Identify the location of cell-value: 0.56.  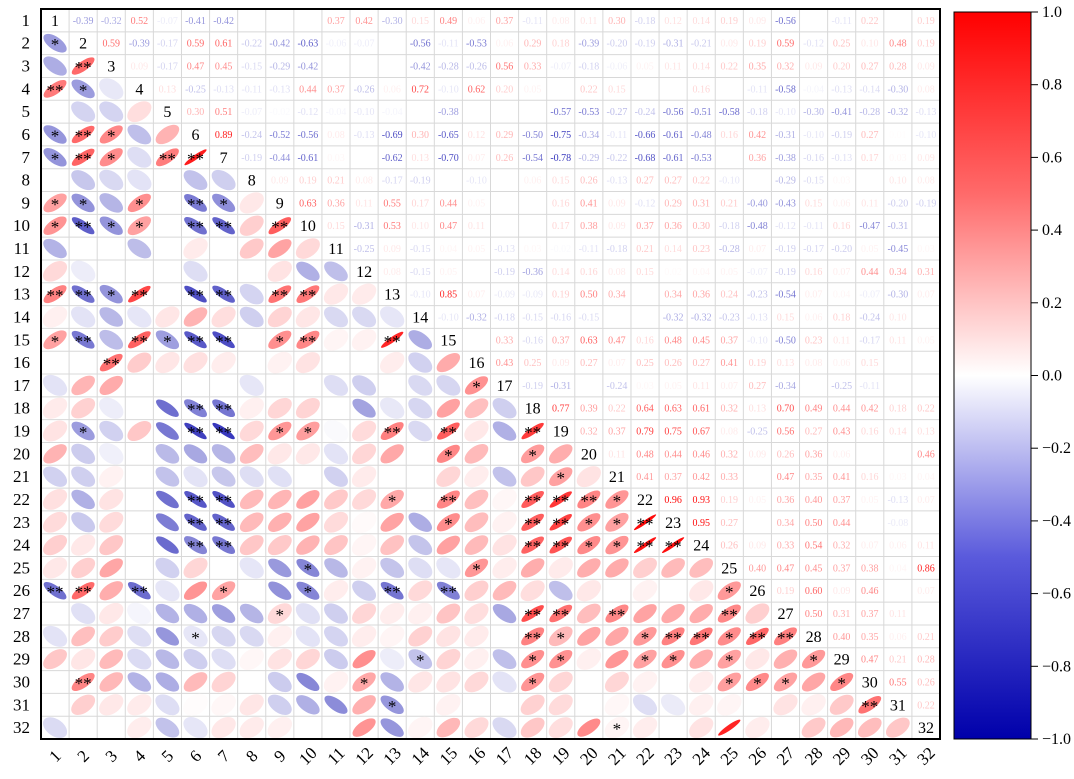
(786, 432).